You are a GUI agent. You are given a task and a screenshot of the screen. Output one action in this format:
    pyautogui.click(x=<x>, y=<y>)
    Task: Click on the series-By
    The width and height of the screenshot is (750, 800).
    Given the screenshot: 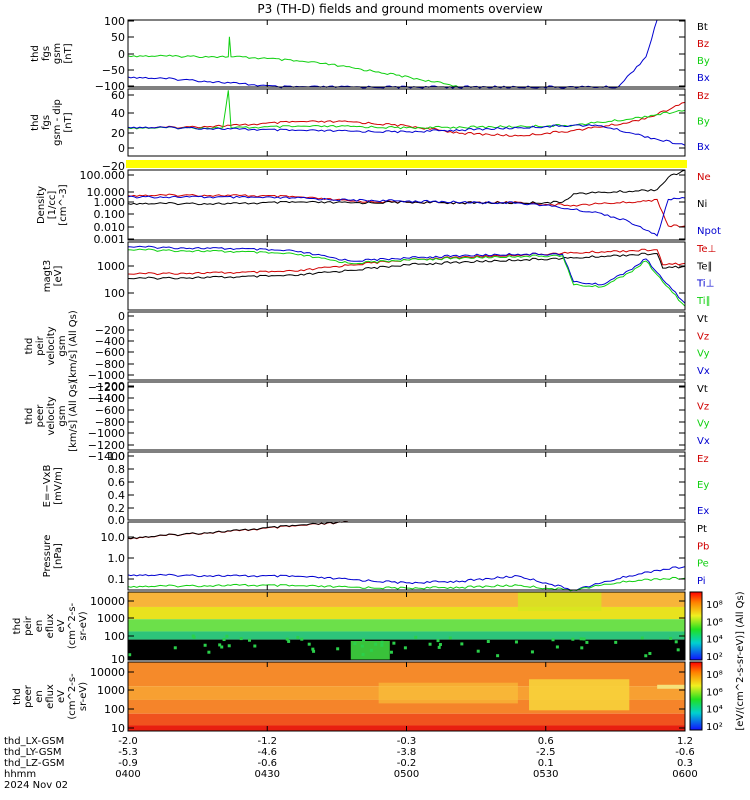 What is the action you would take?
    pyautogui.click(x=406, y=110)
    